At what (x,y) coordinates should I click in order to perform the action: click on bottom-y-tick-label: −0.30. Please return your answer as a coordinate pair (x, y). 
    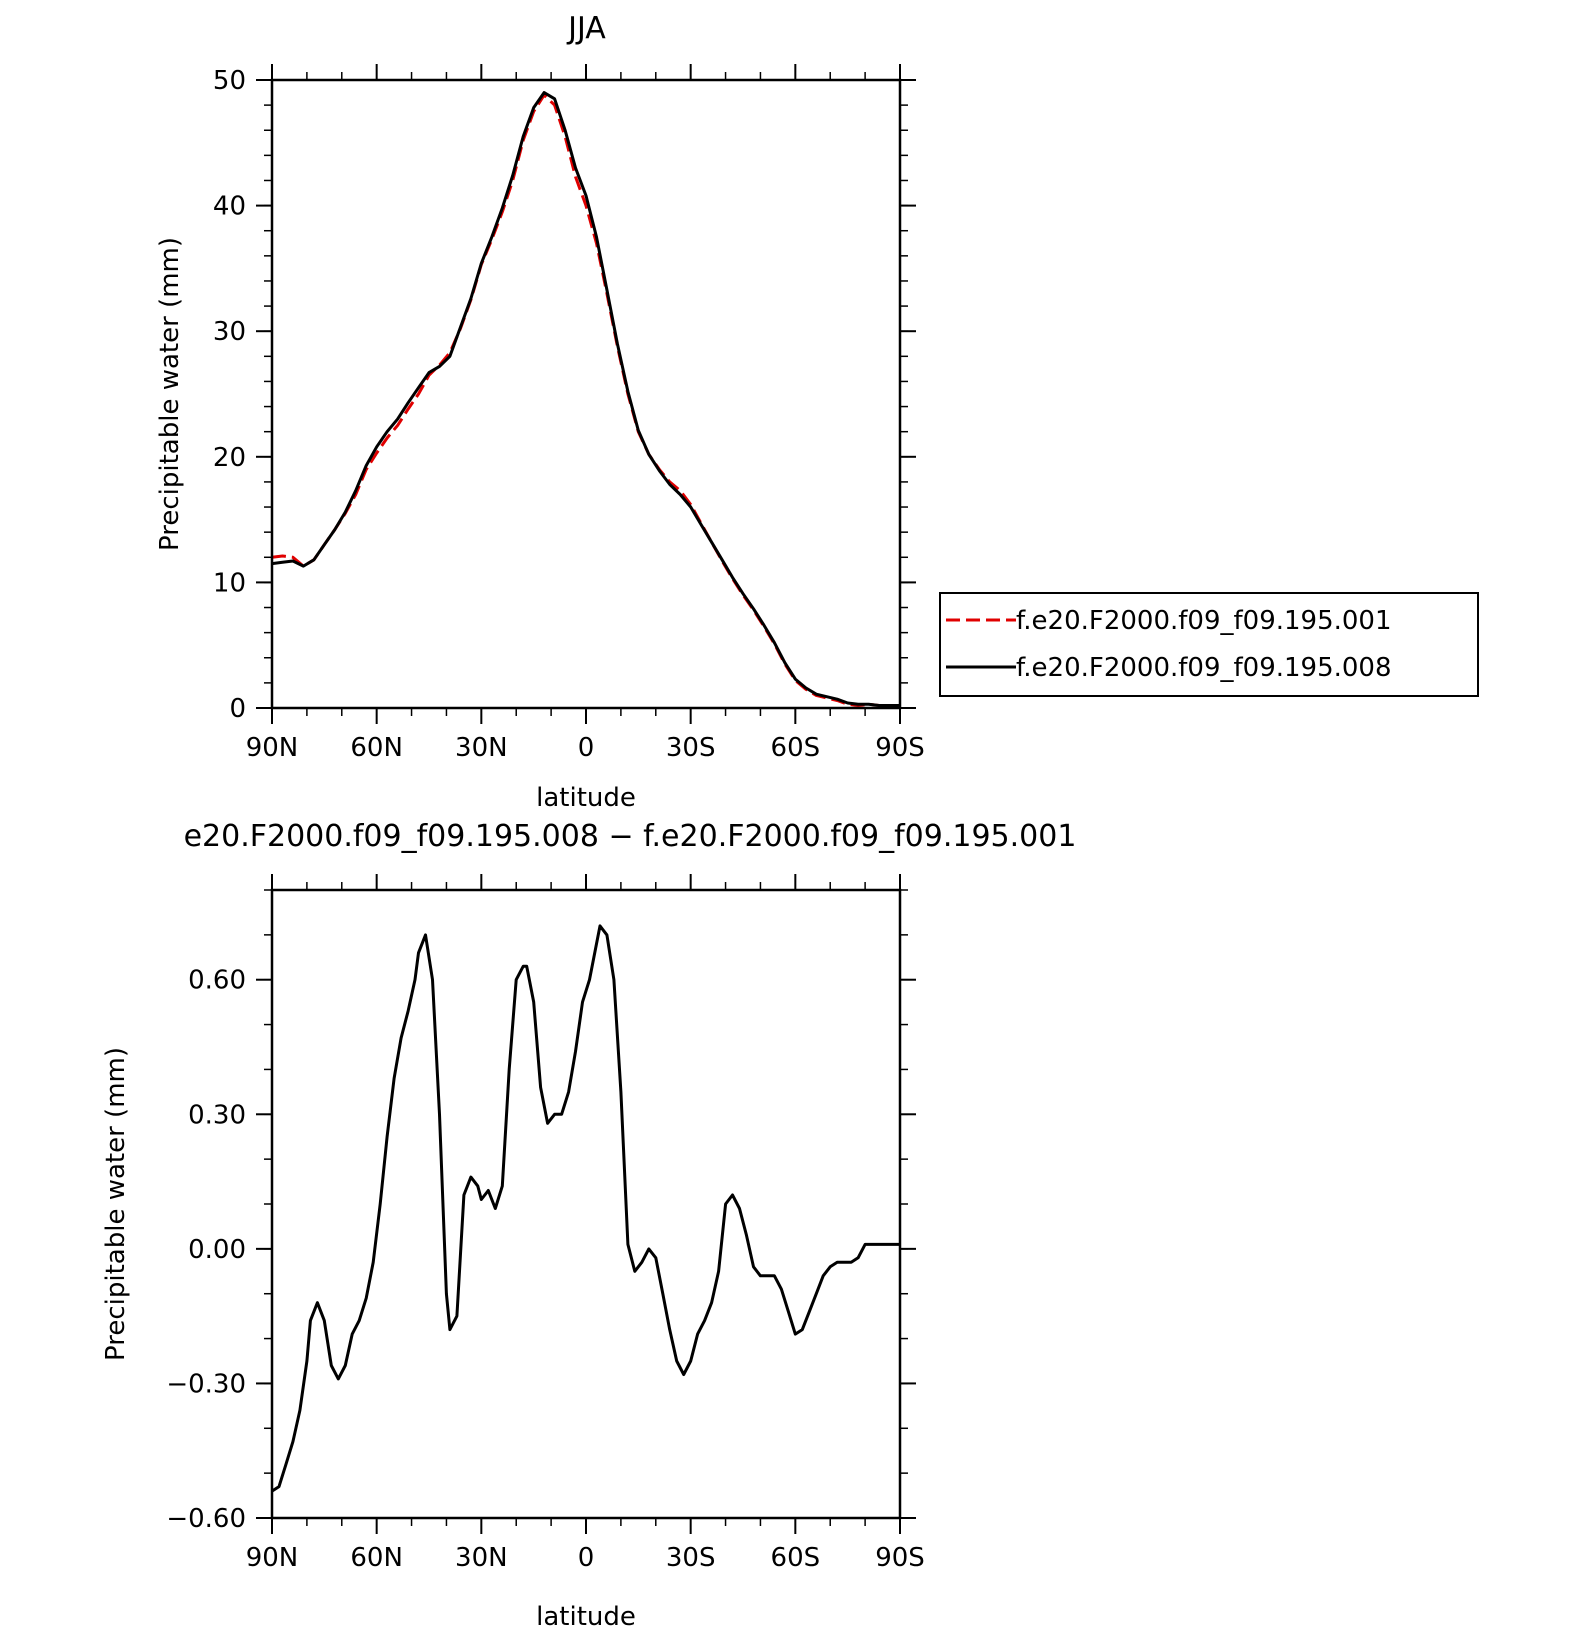
    Looking at the image, I should click on (206, 1384).